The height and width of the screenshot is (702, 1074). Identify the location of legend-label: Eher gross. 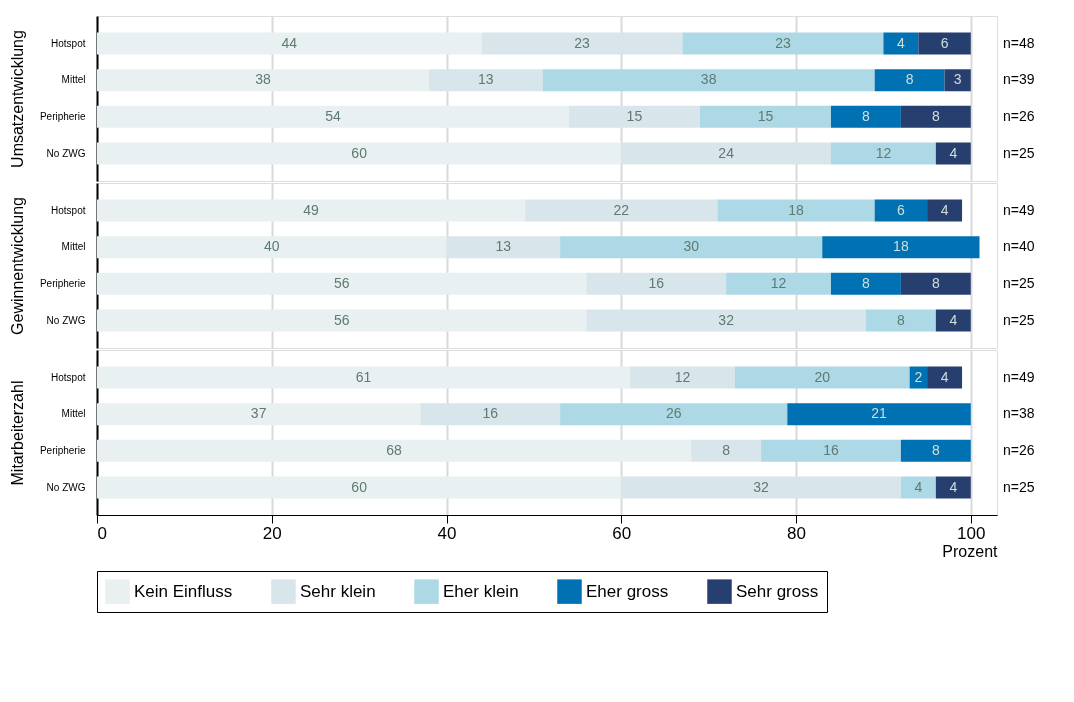
(627, 591).